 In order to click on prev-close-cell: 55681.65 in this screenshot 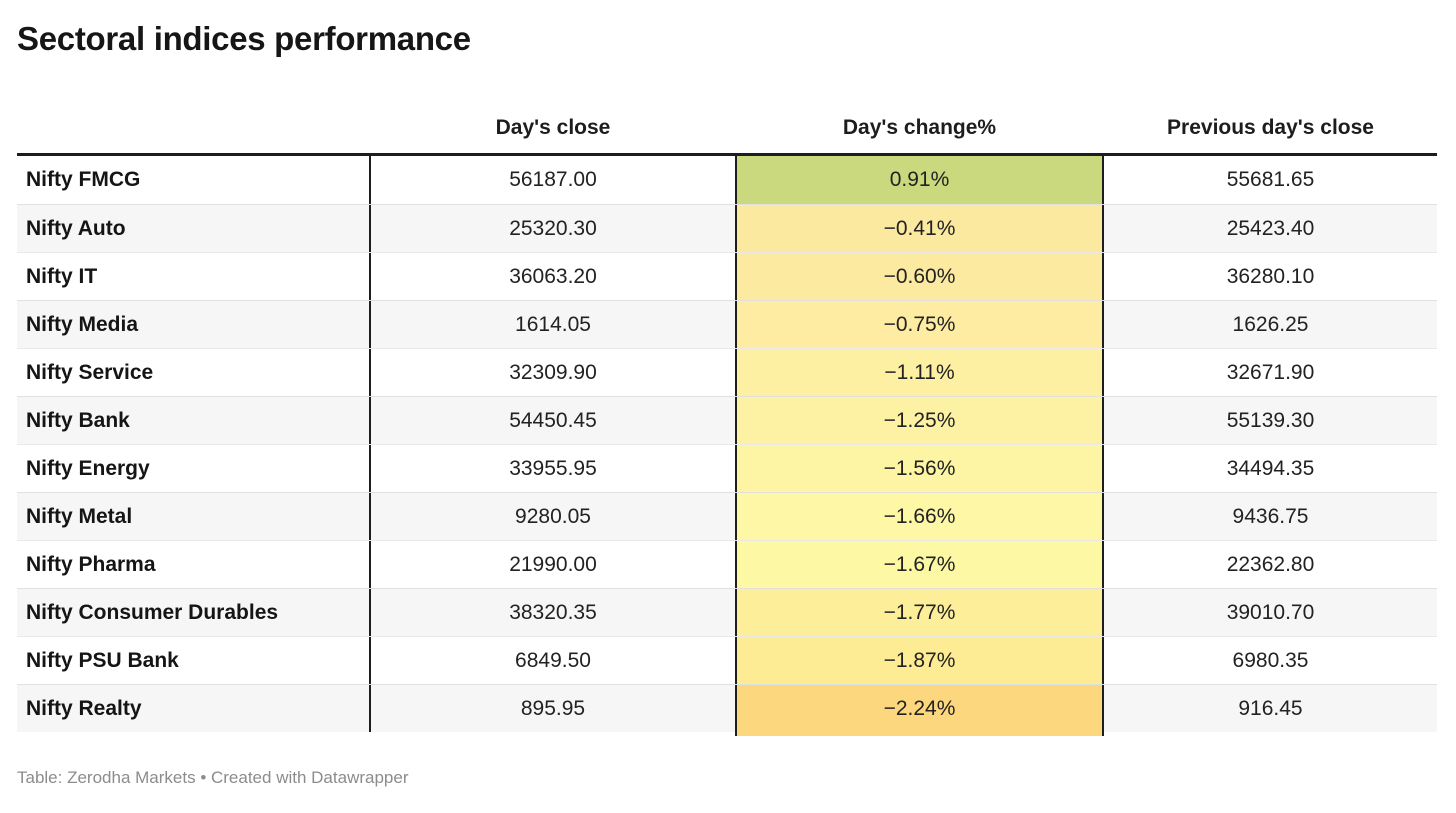, I will do `click(1270, 179)`.